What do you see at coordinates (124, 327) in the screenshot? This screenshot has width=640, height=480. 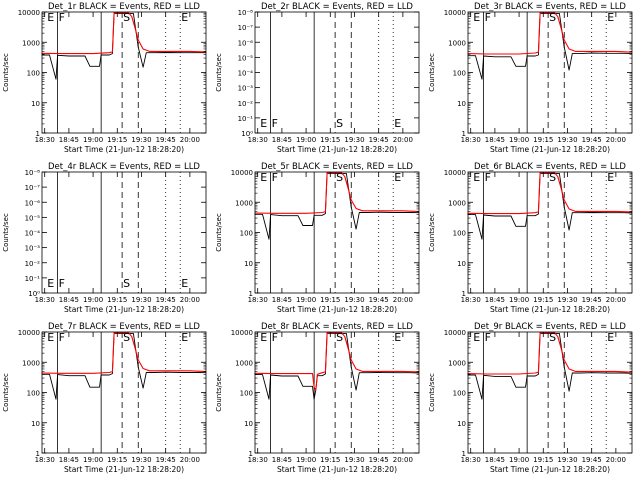 I see `chart-title: Det_7r BLACK = Events, RED = LLD` at bounding box center [124, 327].